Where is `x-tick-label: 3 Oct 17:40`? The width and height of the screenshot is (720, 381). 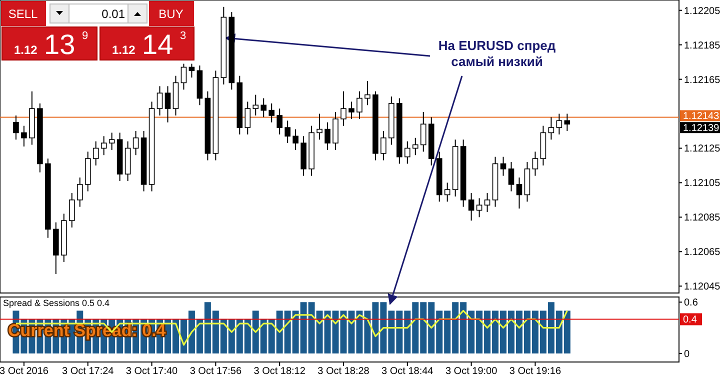
x-tick-label: 3 Oct 17:40 is located at coordinates (152, 371).